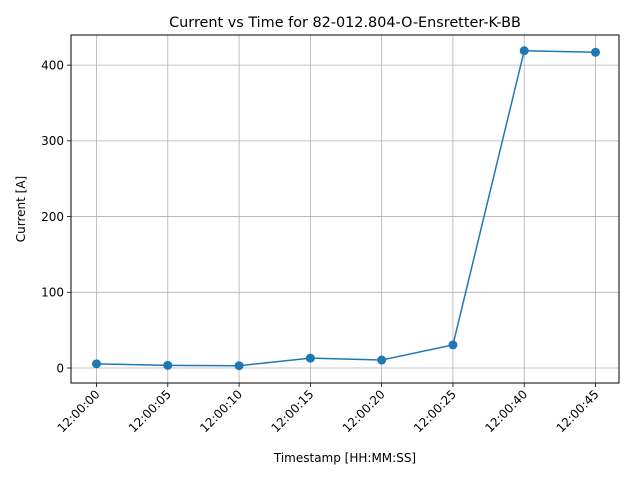  I want to click on y-axis-ticks: 0 100 200 300 400, so click(56, 216).